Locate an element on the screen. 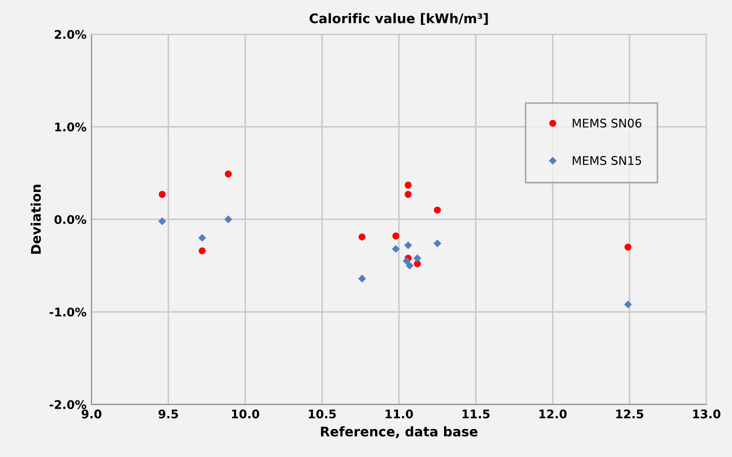  y-tick-label: 1.0% is located at coordinates (70, 127).